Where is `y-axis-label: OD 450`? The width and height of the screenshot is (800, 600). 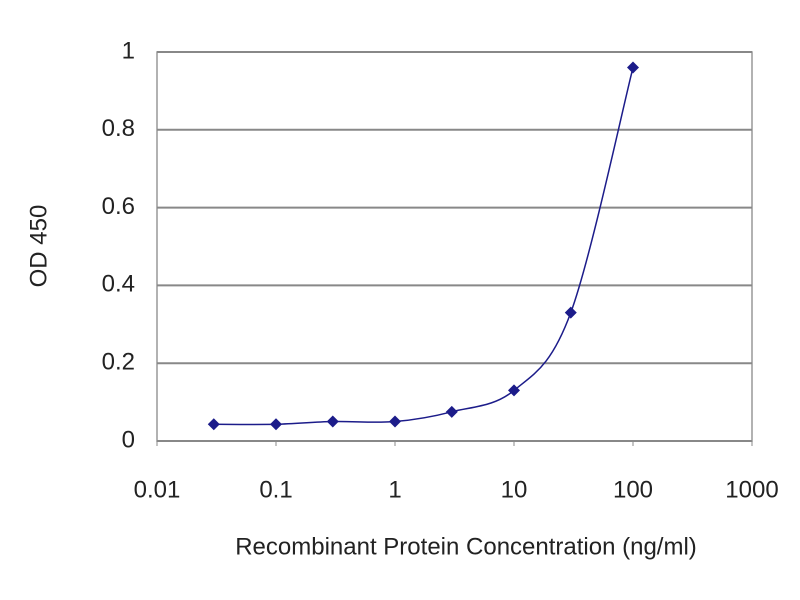
y-axis-label: OD 450 is located at coordinates (38, 246).